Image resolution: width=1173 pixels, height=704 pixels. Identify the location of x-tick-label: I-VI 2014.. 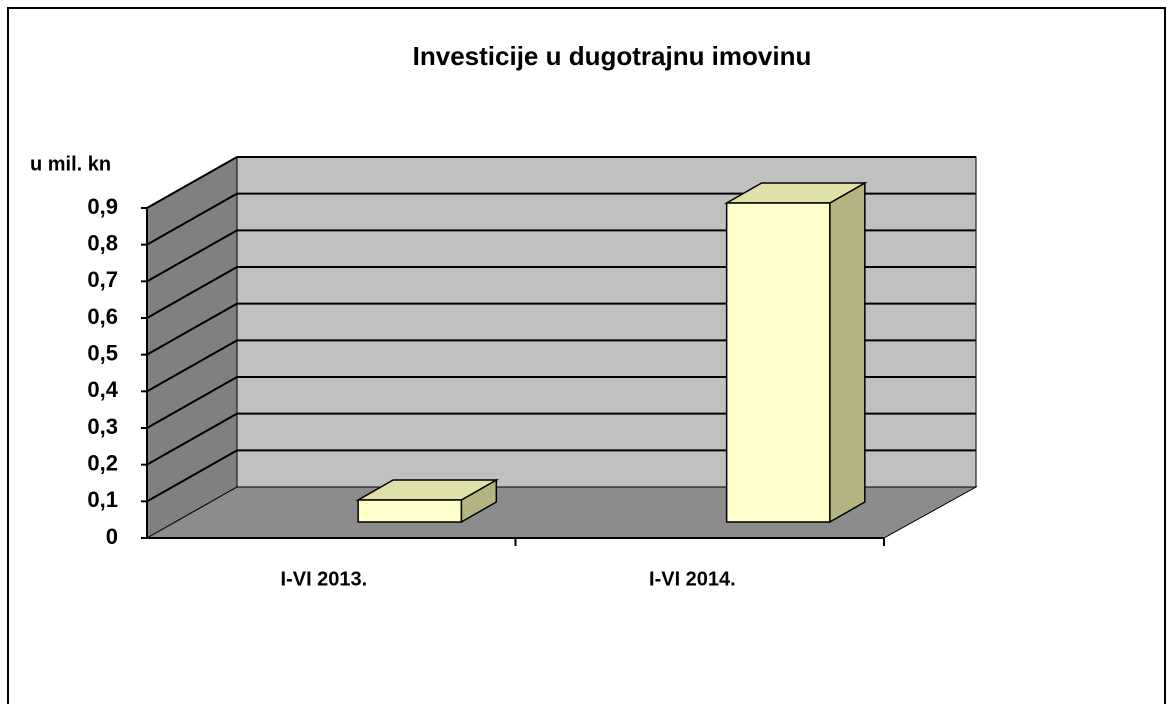
(692, 579).